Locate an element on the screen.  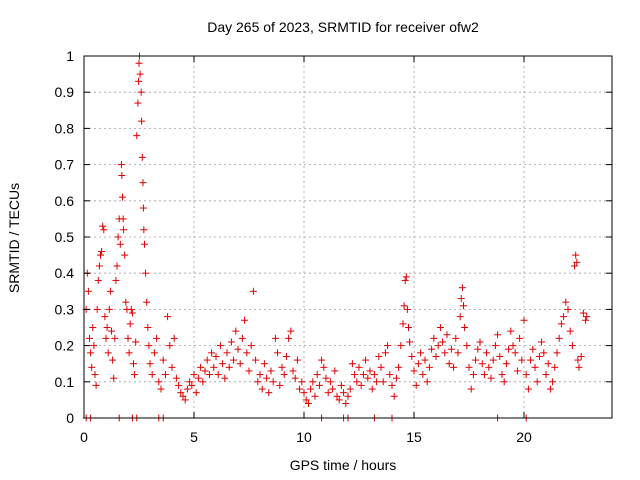
y-tick-label: 0.2 is located at coordinates (65, 346).